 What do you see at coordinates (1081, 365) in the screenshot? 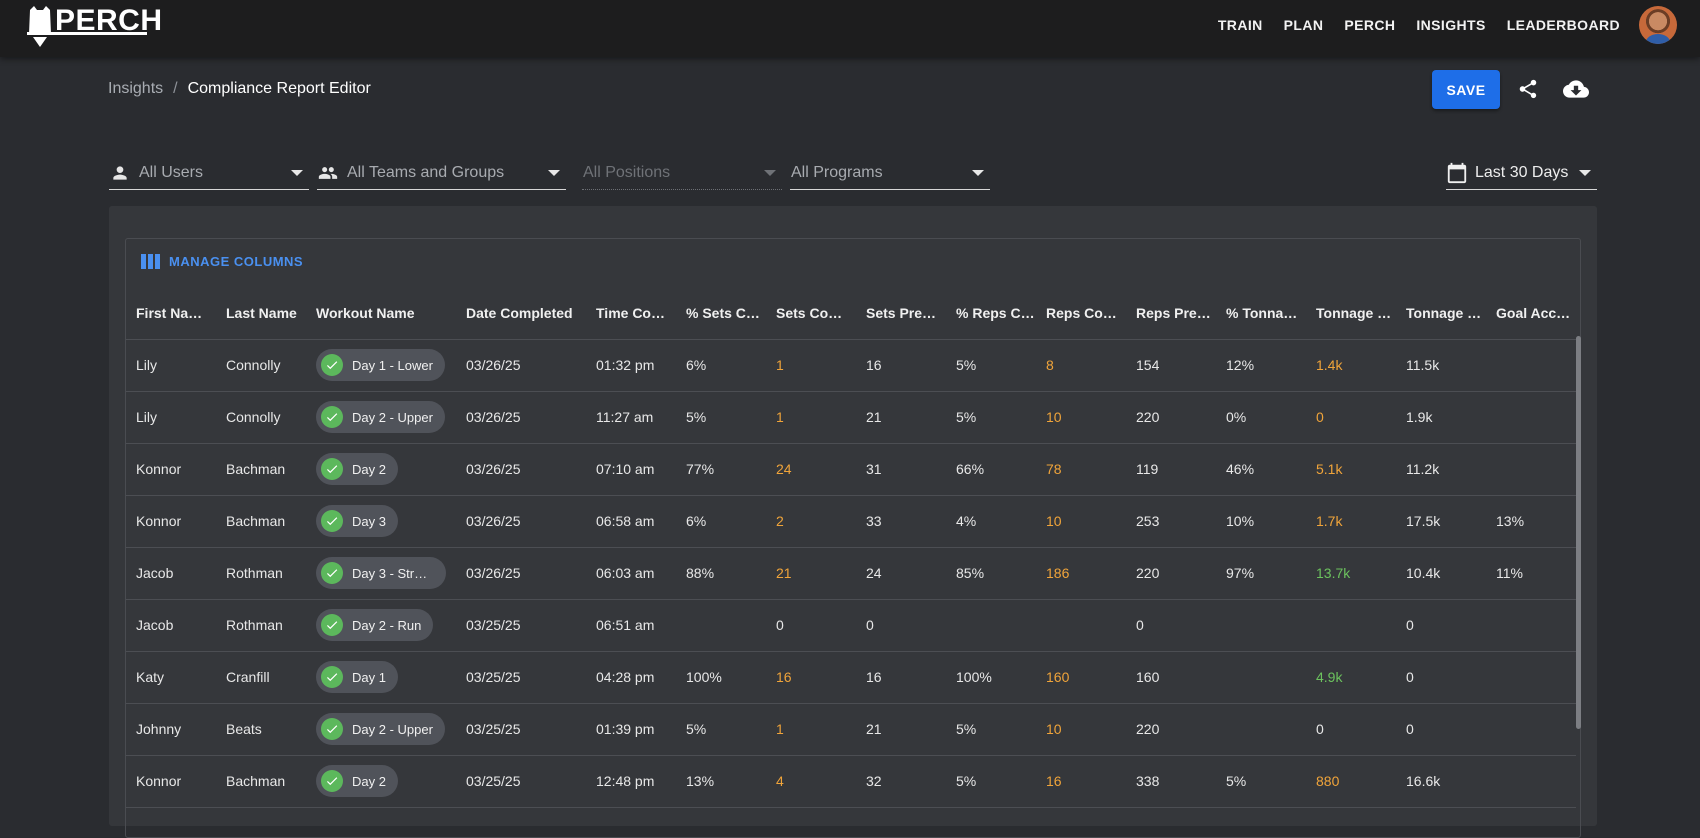
I see `table-cell: 8` at bounding box center [1081, 365].